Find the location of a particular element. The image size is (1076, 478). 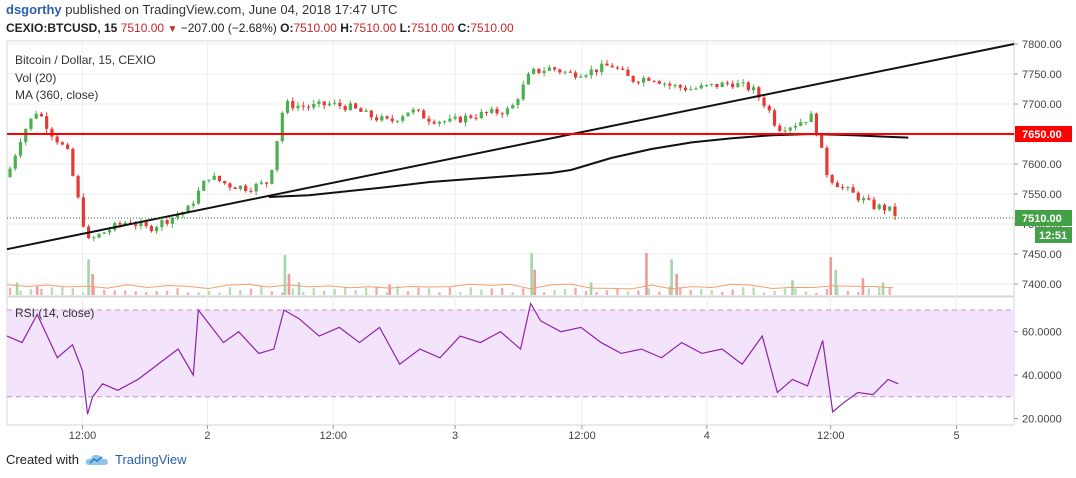

price-tags: 7650.00 7510.00 12:51 is located at coordinates (1043, 184).